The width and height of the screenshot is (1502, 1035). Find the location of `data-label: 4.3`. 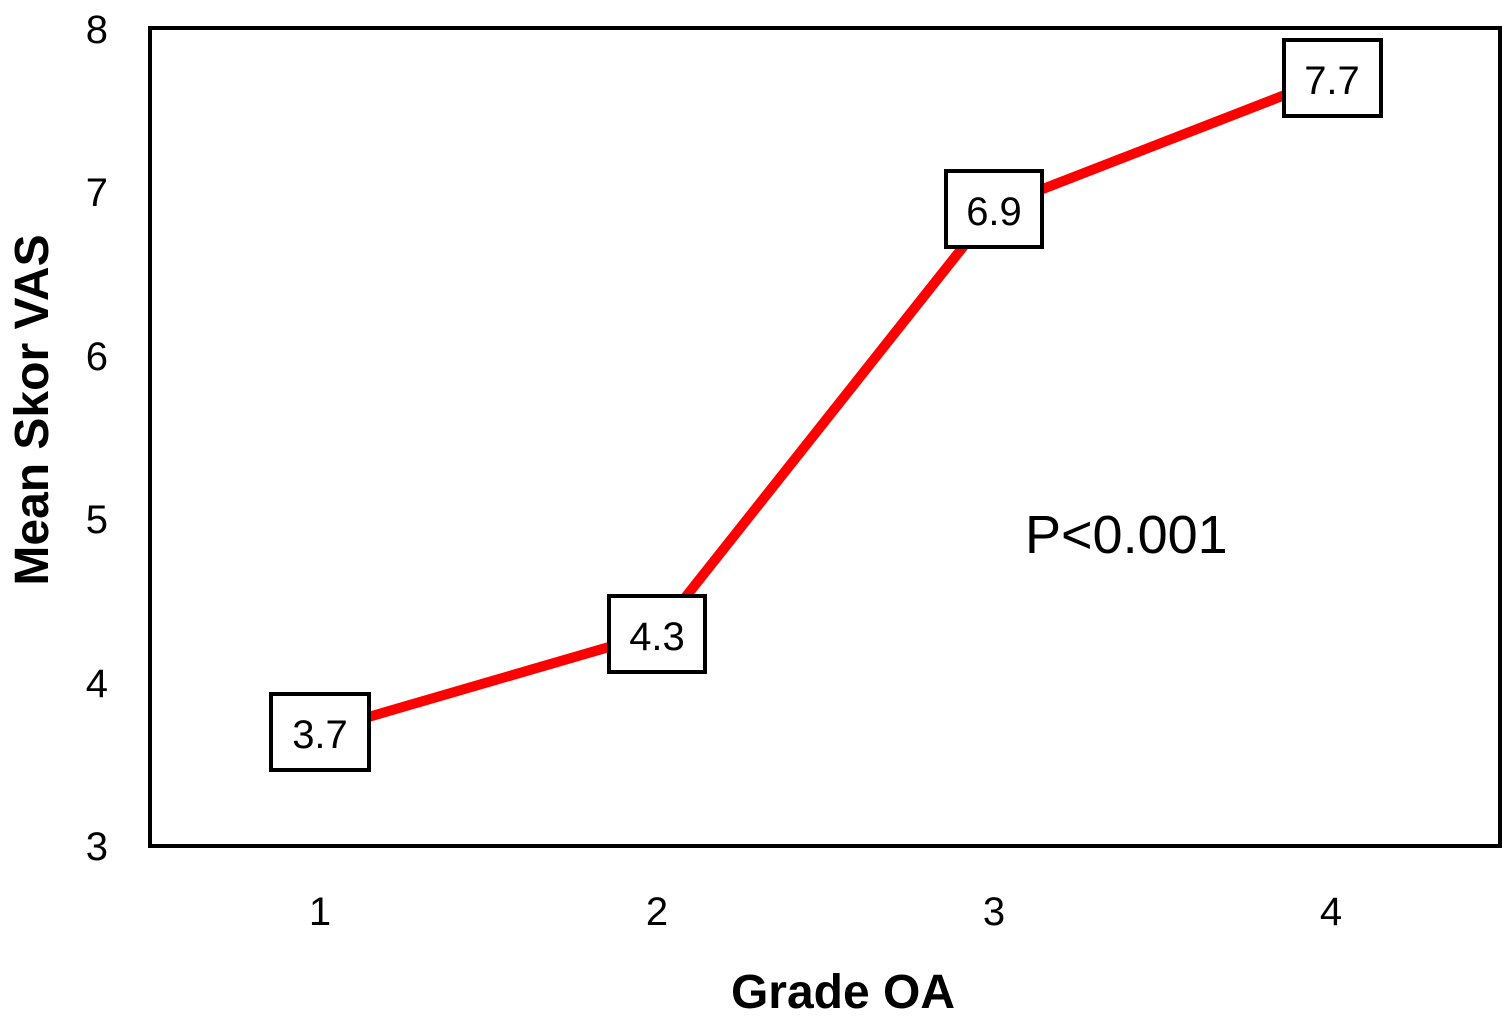

data-label: 4.3 is located at coordinates (657, 637).